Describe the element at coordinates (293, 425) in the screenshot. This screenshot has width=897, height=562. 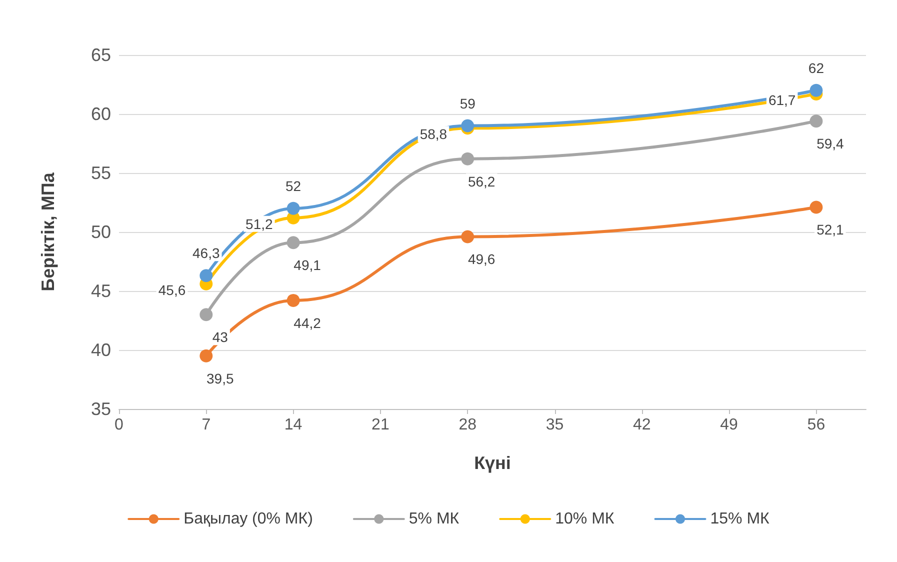
I see `x-tick-label: 14` at that location.